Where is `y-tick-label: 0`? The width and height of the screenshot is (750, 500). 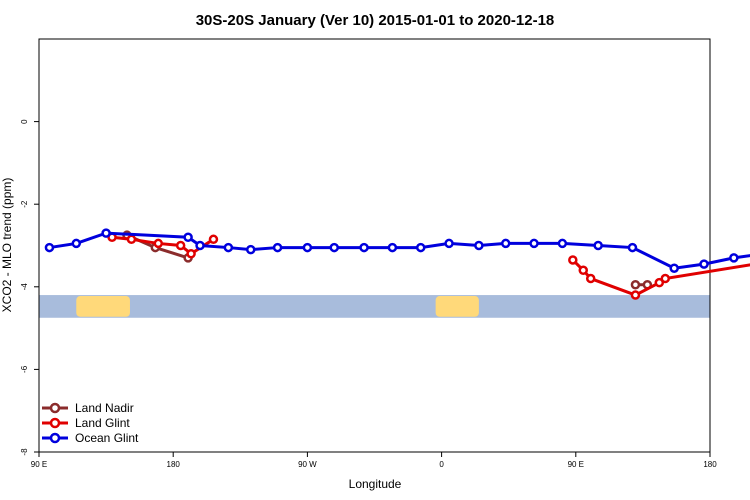 y-tick-label: 0 is located at coordinates (24, 121).